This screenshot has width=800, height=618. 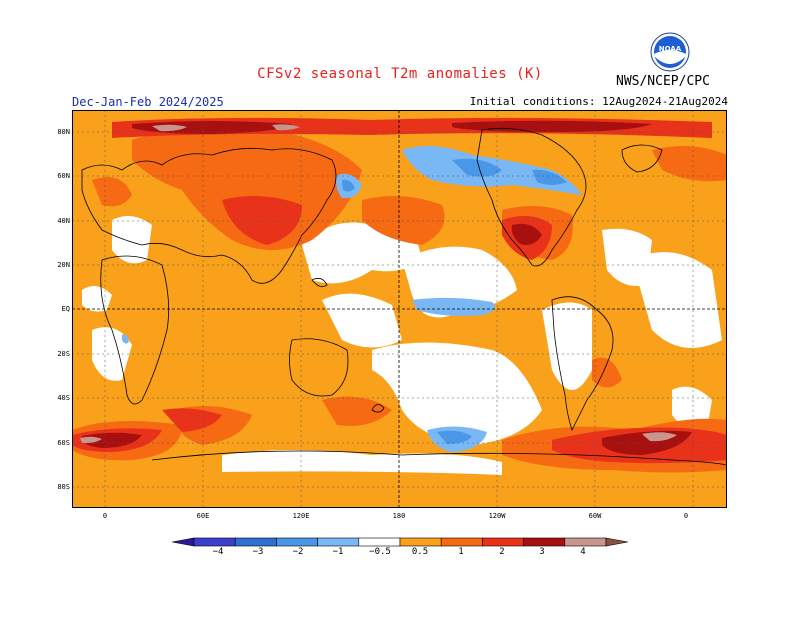 What do you see at coordinates (63, 443) in the screenshot?
I see `lat-label-60s: 60S` at bounding box center [63, 443].